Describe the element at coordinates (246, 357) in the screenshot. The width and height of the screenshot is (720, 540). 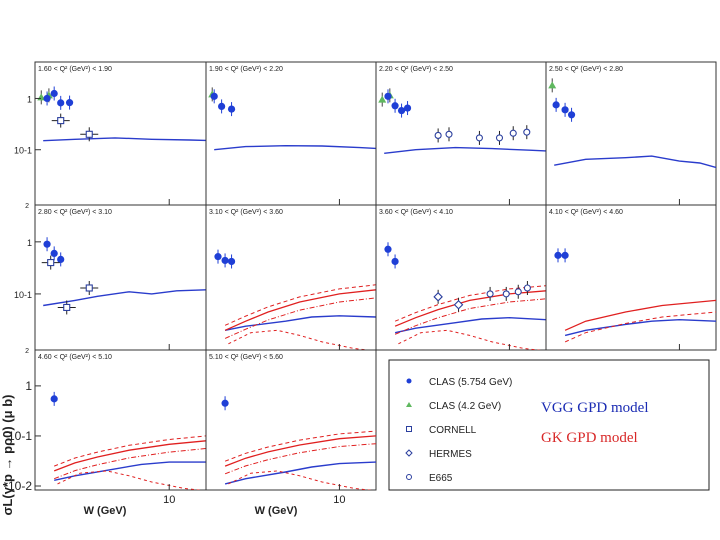
I see `panel-q2-label: 5.10 < Q² (GeV²) < 5.60` at that location.